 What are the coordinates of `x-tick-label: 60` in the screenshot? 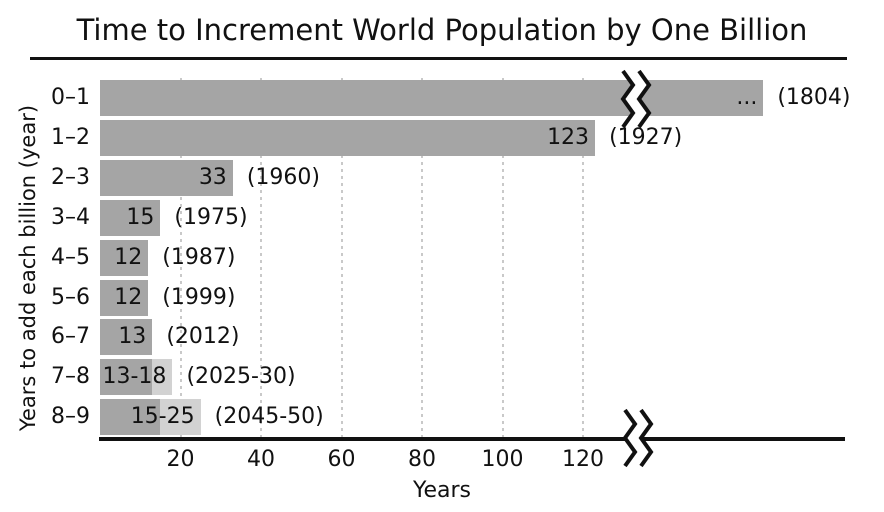 It's located at (341, 459).